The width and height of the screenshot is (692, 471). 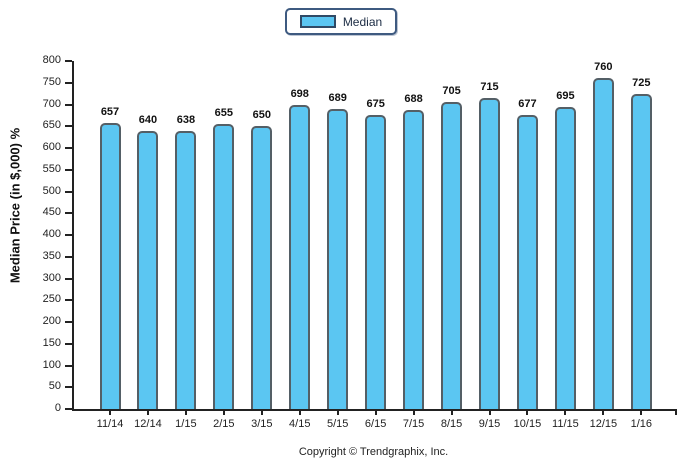 What do you see at coordinates (451, 91) in the screenshot?
I see `bar-value-label: 705` at bounding box center [451, 91].